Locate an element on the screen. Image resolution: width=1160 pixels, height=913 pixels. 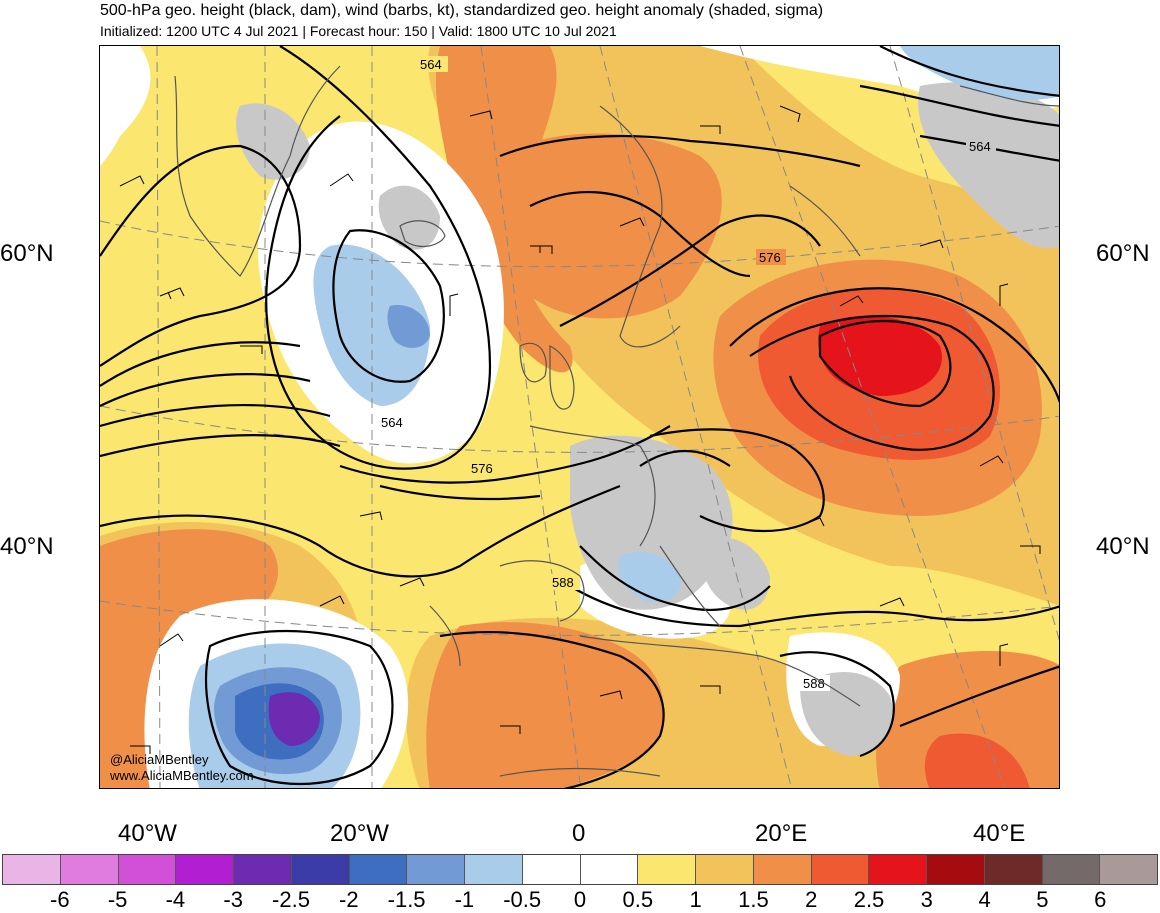
contour-label-564-greenland: 564 is located at coordinates (431, 64).